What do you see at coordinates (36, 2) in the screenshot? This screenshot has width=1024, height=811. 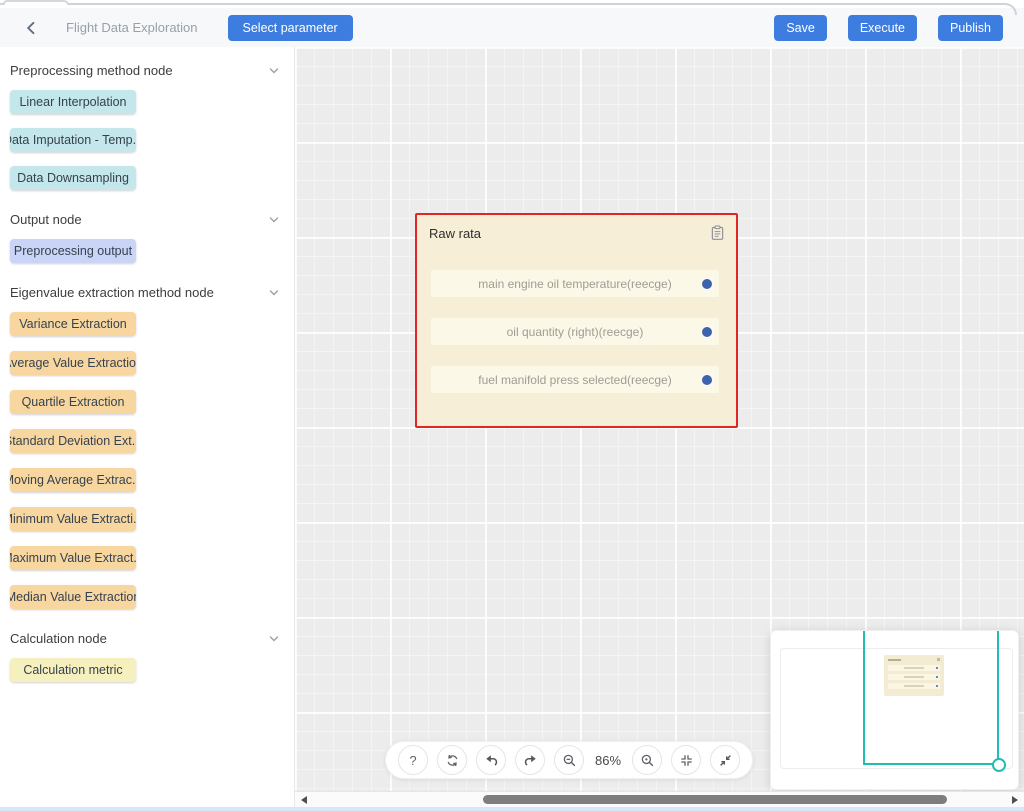 I see `background-window-tab` at bounding box center [36, 2].